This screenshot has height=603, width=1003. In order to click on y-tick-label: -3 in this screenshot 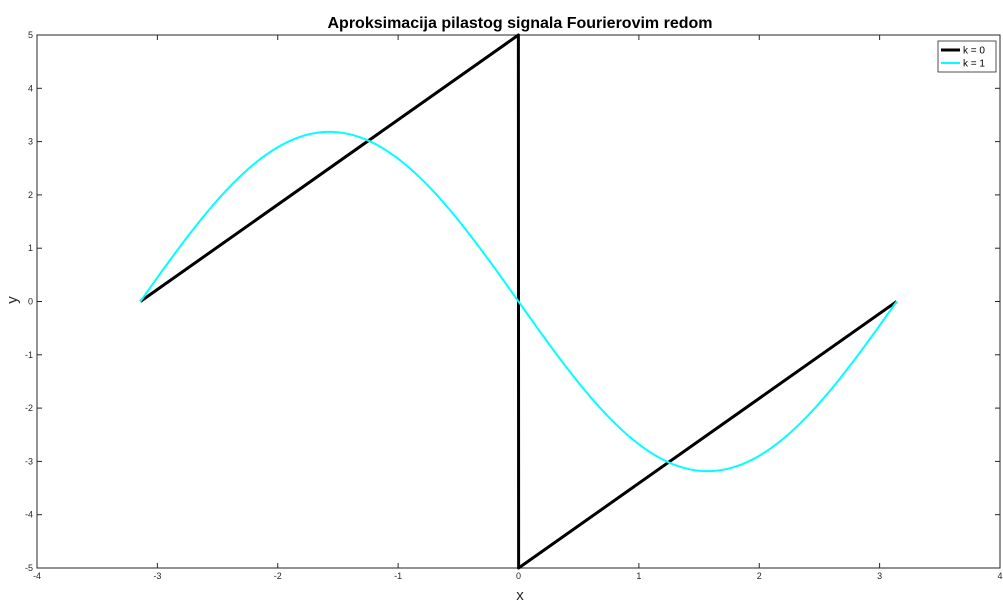, I will do `click(29, 461)`.